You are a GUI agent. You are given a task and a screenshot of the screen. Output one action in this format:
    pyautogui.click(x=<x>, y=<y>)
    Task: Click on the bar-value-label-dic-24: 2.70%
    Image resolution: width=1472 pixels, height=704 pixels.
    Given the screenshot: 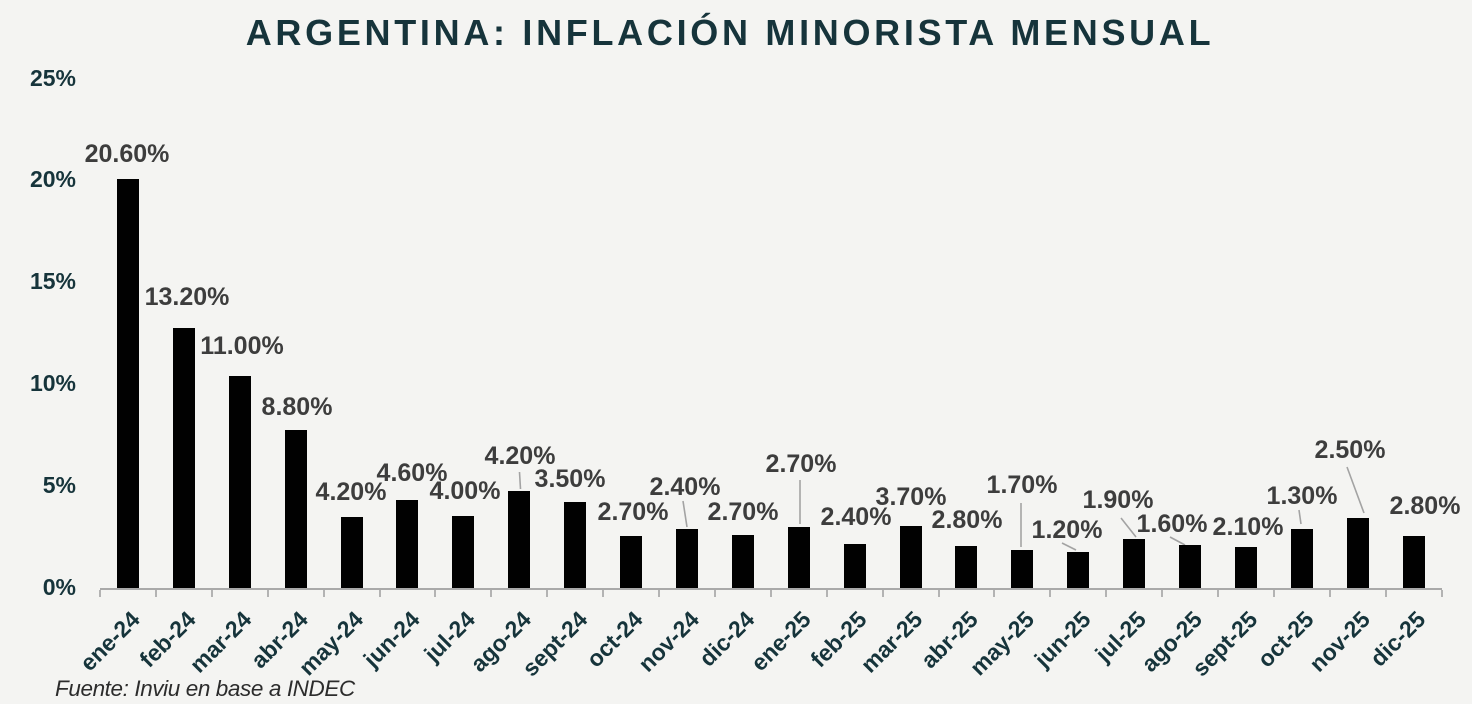 What is the action you would take?
    pyautogui.click(x=743, y=511)
    